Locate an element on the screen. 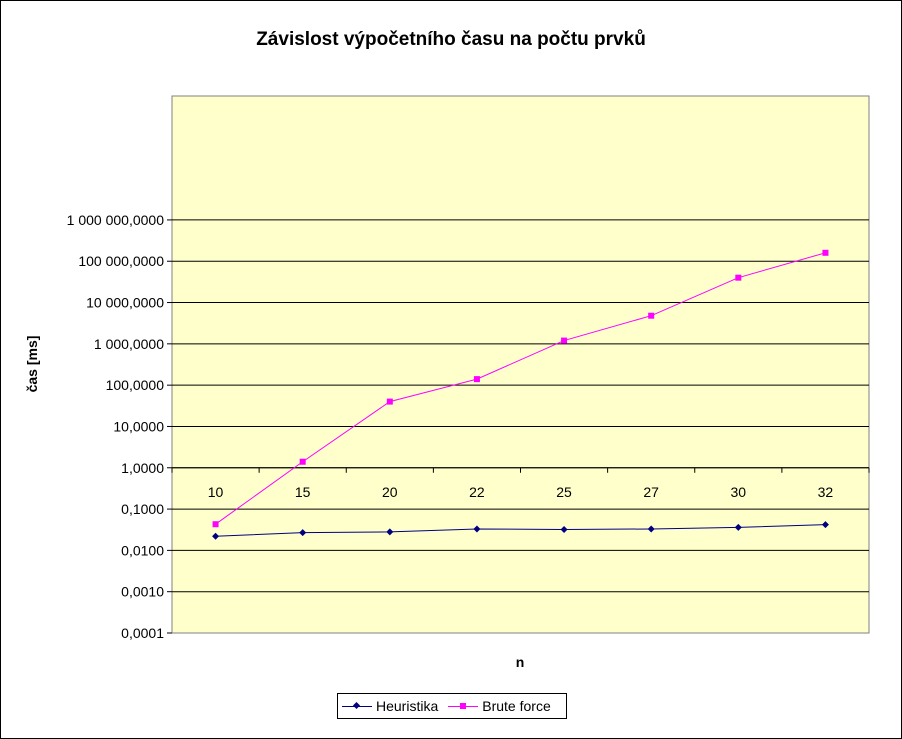  y-tick-label: 100 000,0000 is located at coordinates (121, 261).